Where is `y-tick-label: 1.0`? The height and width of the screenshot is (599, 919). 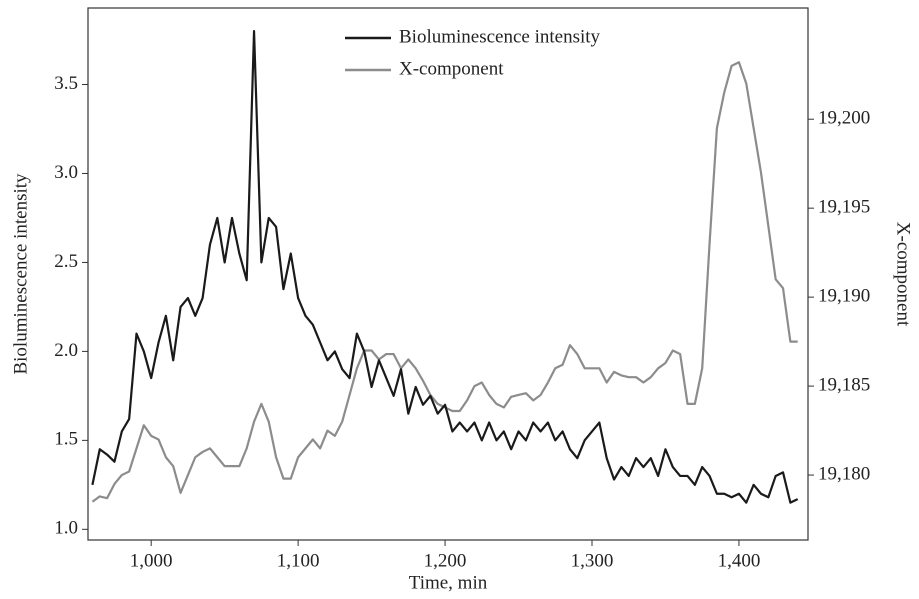 y-tick-label: 1.0 is located at coordinates (66, 528).